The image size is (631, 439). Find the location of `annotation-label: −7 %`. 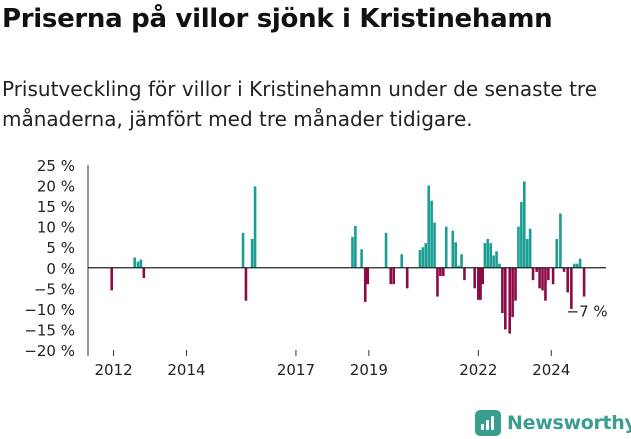

annotation-label: −7 % is located at coordinates (587, 312).